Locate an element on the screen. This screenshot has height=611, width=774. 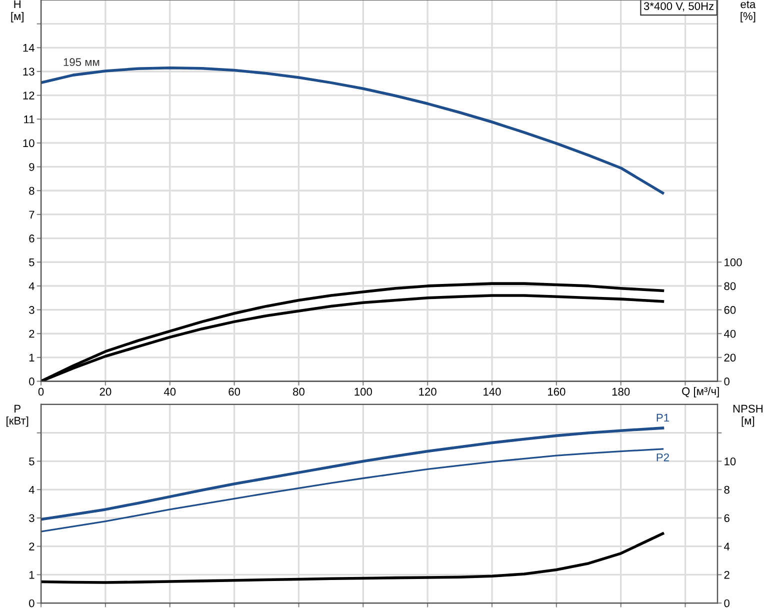
y2-tick-label: 10 is located at coordinates (730, 461).